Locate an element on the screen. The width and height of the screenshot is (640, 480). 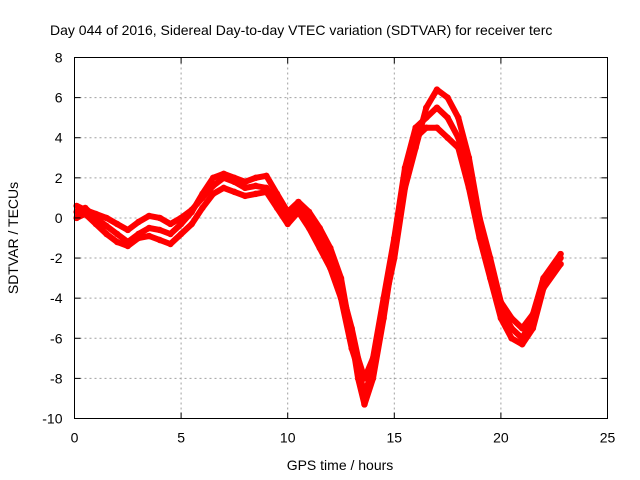
x-tick-label: 5 is located at coordinates (181, 438).